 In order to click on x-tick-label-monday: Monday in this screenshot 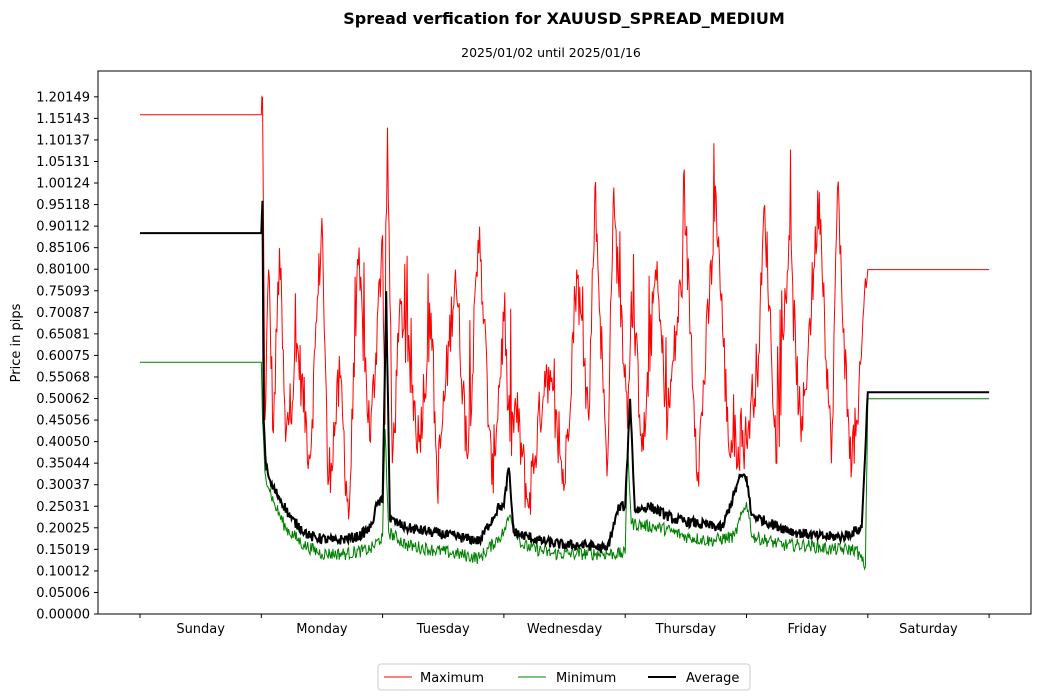, I will do `click(322, 629)`.